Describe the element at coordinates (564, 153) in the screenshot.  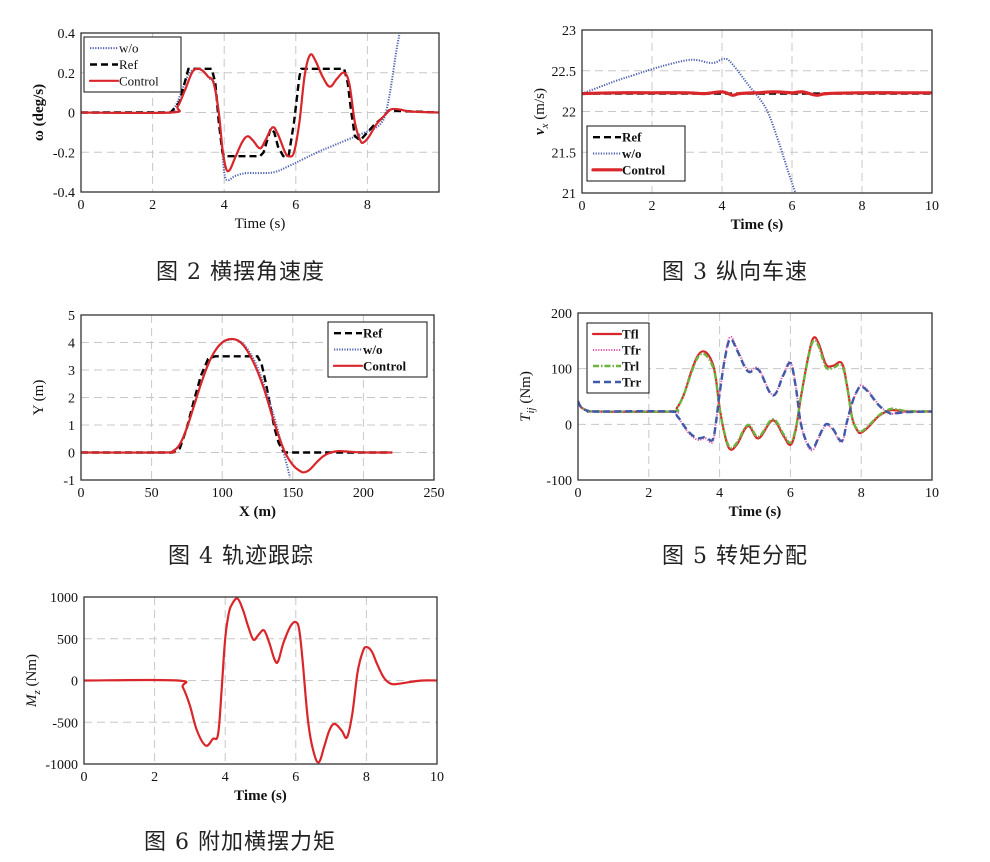
I see `y-tick-label: 21.5` at that location.